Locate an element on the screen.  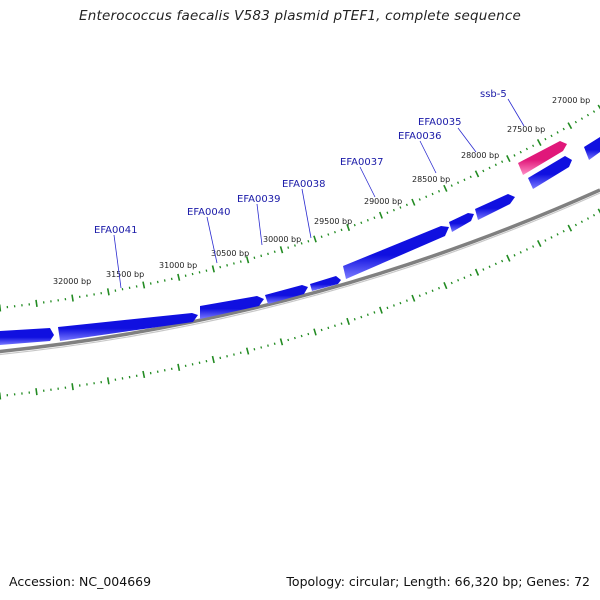
gene-label-efa0037: EFA0037 is located at coordinates (361, 162).